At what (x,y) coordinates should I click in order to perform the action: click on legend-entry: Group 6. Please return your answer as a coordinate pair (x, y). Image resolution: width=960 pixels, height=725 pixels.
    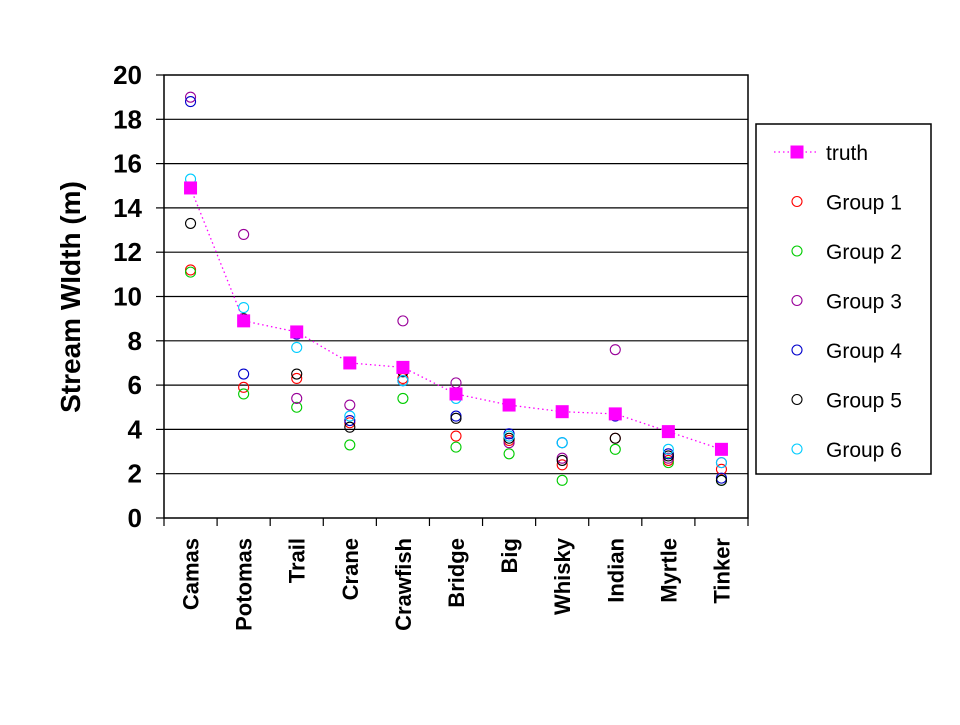
    Looking at the image, I should click on (846, 450).